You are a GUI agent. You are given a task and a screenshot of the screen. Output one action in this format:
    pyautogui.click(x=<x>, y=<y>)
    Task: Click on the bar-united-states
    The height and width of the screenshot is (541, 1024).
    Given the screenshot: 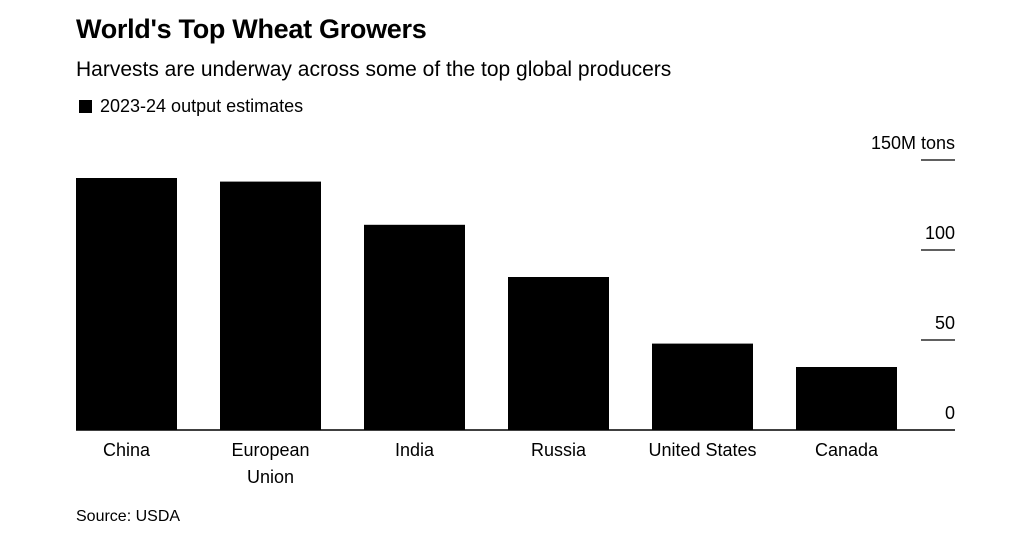 What is the action you would take?
    pyautogui.click(x=702, y=386)
    